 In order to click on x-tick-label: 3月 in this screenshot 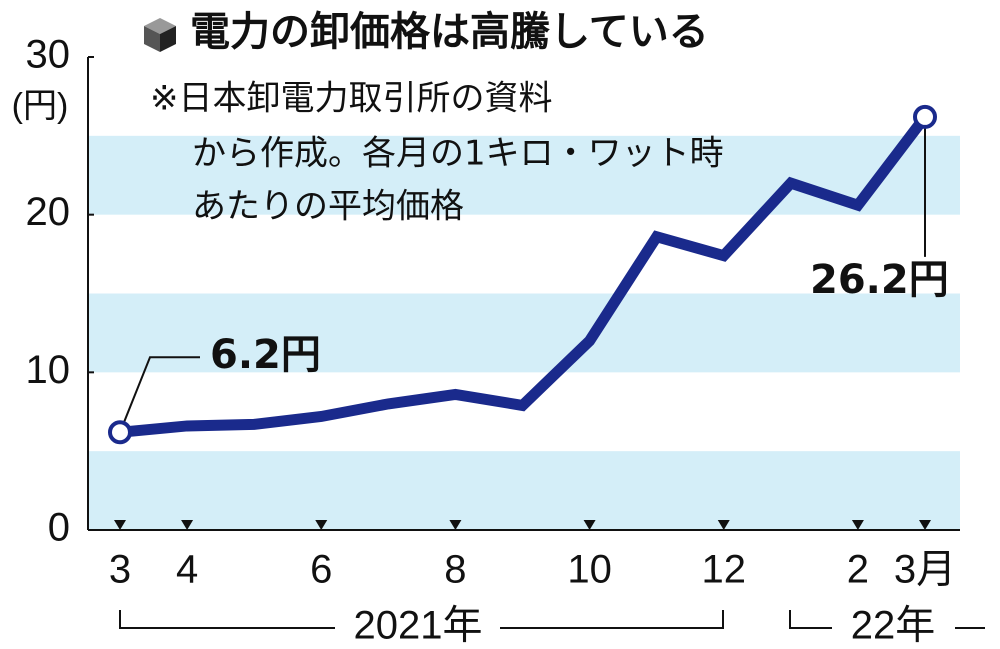, I will do `click(925, 570)`.